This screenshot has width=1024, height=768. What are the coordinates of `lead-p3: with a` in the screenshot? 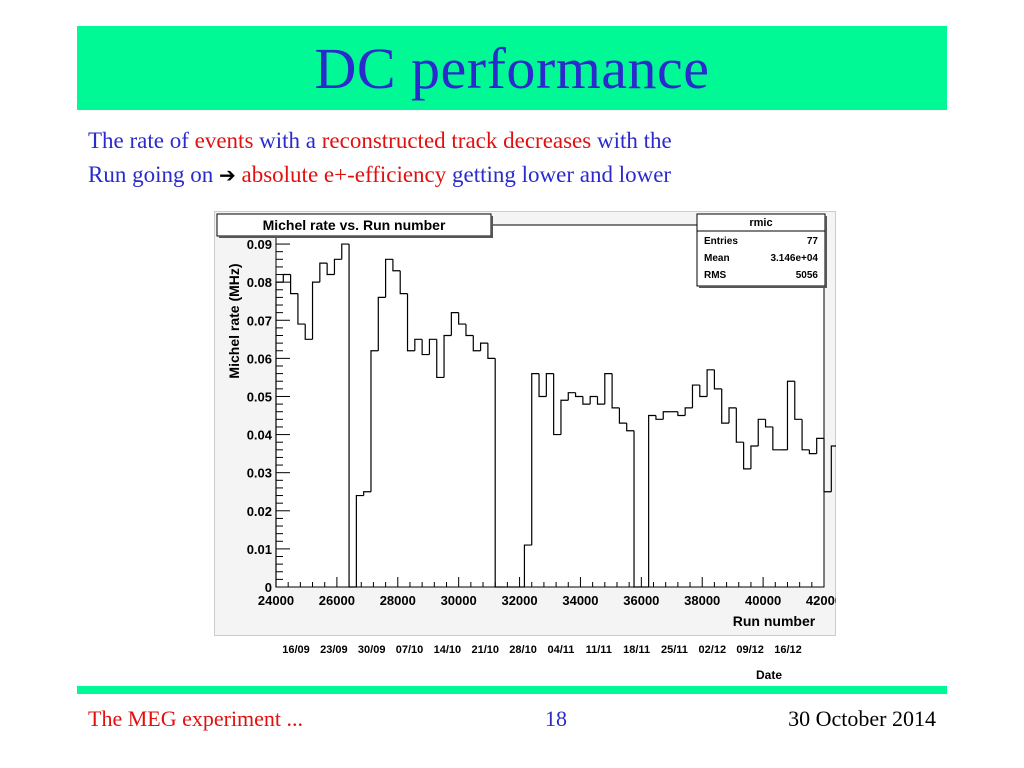 It's located at (287, 140).